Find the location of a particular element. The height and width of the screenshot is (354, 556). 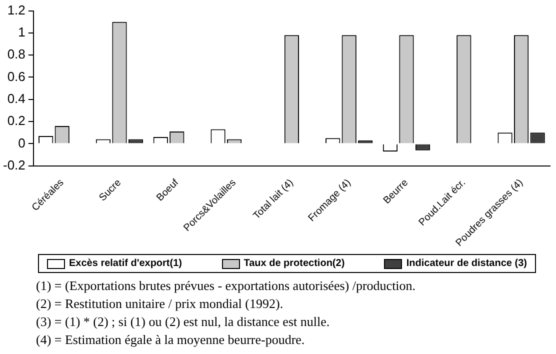

text: (4) = Estimation égale à la moyenne beurre-poudre. is located at coordinates (171, 340).